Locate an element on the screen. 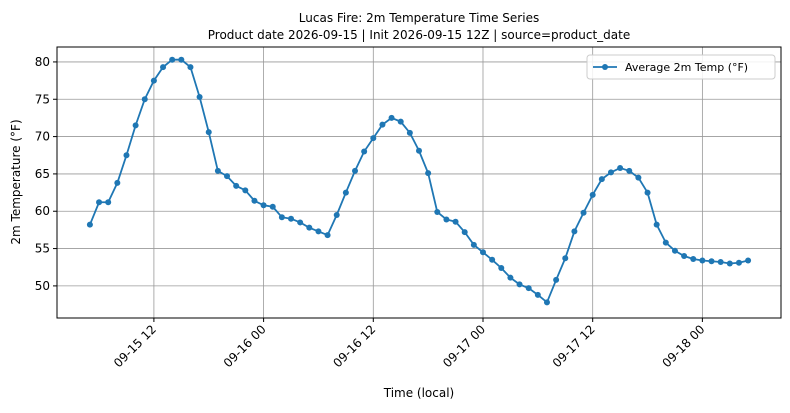  x-tick-label: 09-15 12 is located at coordinates (135, 346).